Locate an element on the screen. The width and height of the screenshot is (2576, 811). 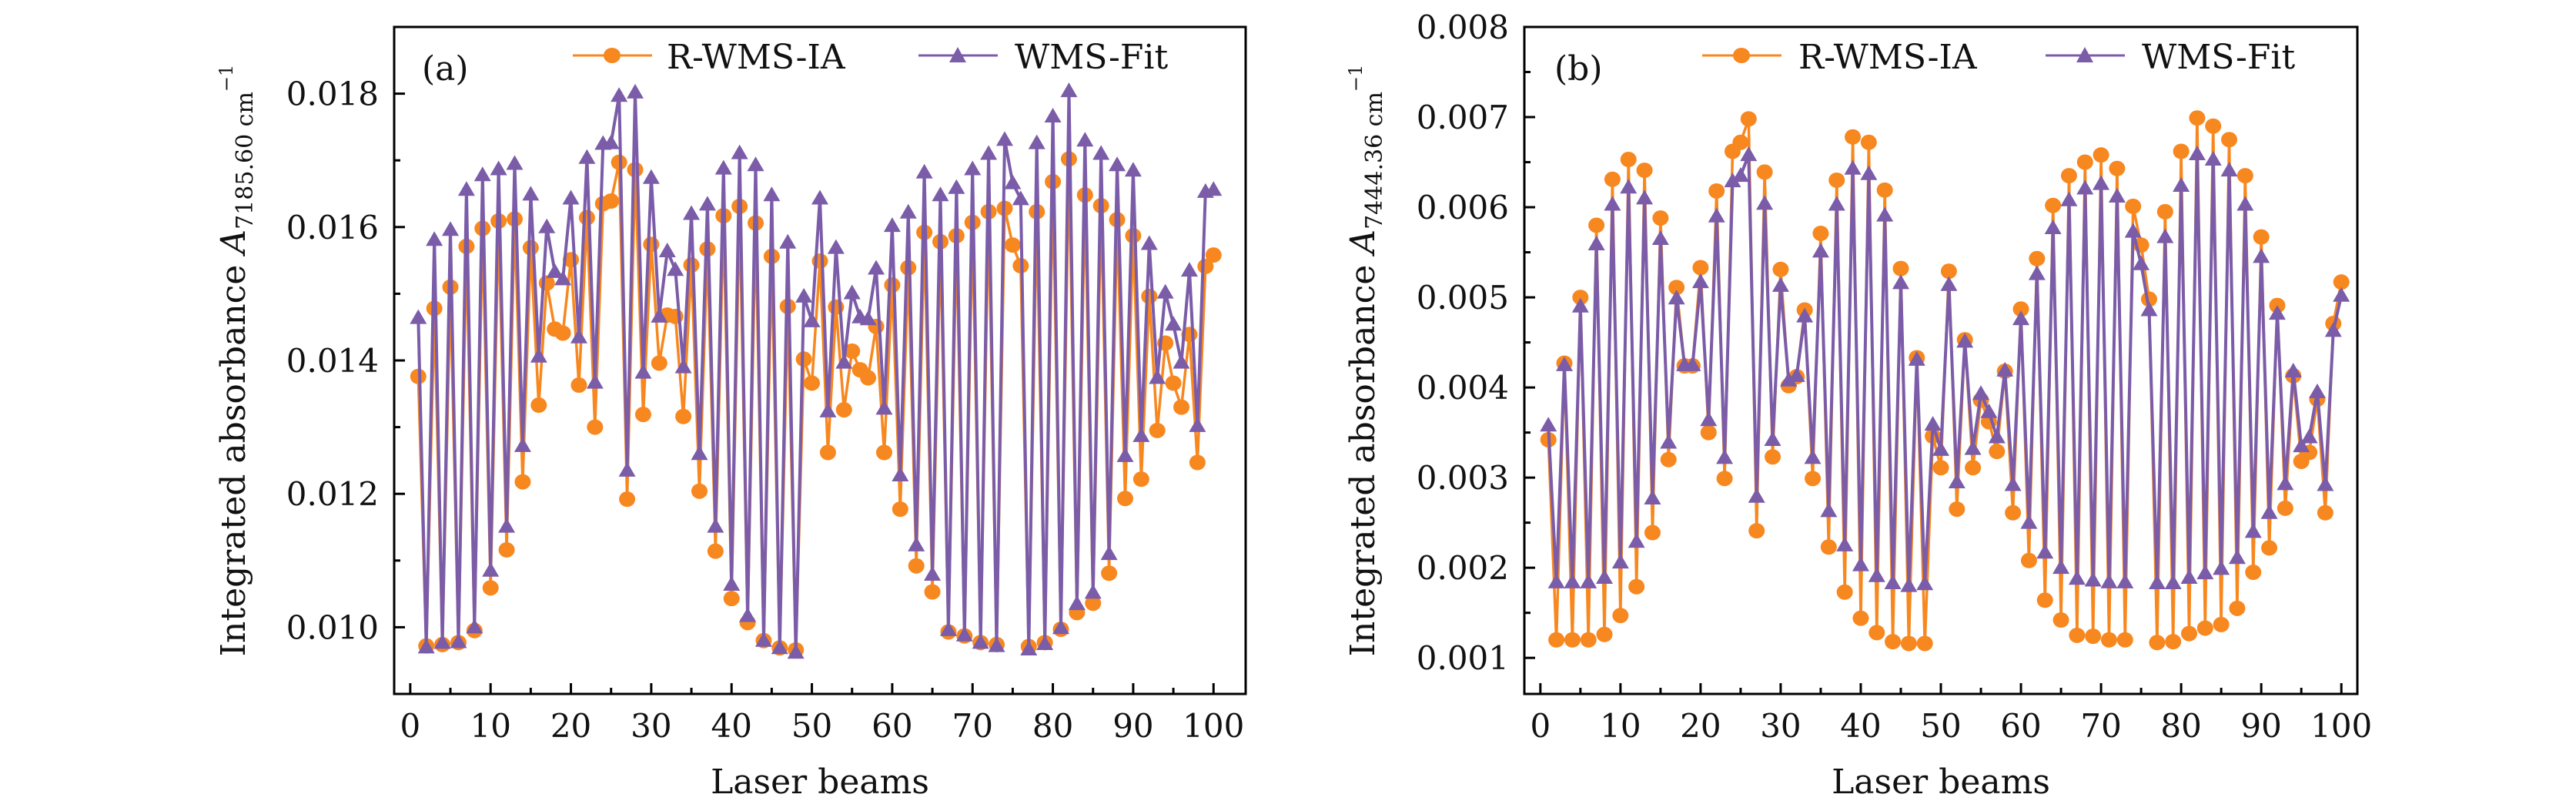
x-tick-label: 30 is located at coordinates (651, 726).